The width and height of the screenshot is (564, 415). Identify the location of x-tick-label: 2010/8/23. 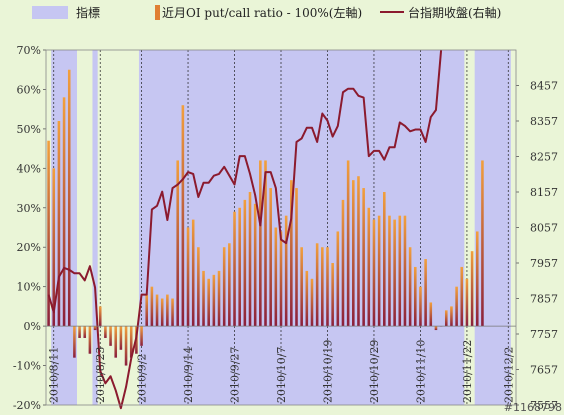
(100, 375).